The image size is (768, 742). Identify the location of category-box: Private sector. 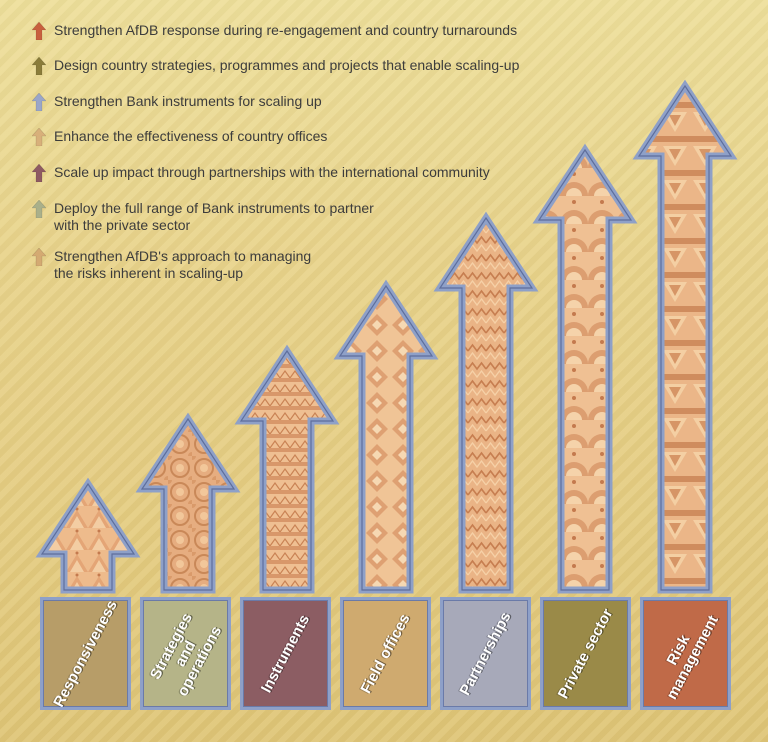
(585, 653).